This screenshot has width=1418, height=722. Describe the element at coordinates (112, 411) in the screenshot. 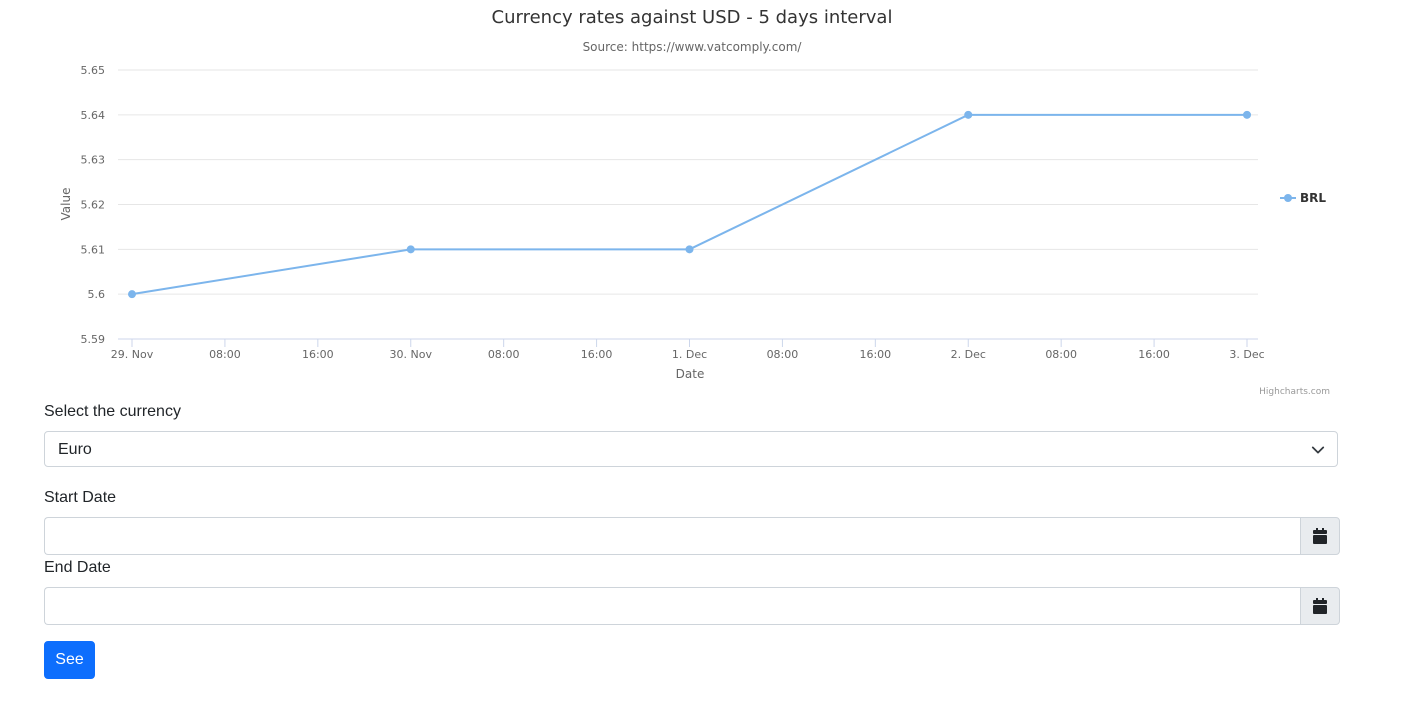

I see `currency-label: Select the currency` at that location.